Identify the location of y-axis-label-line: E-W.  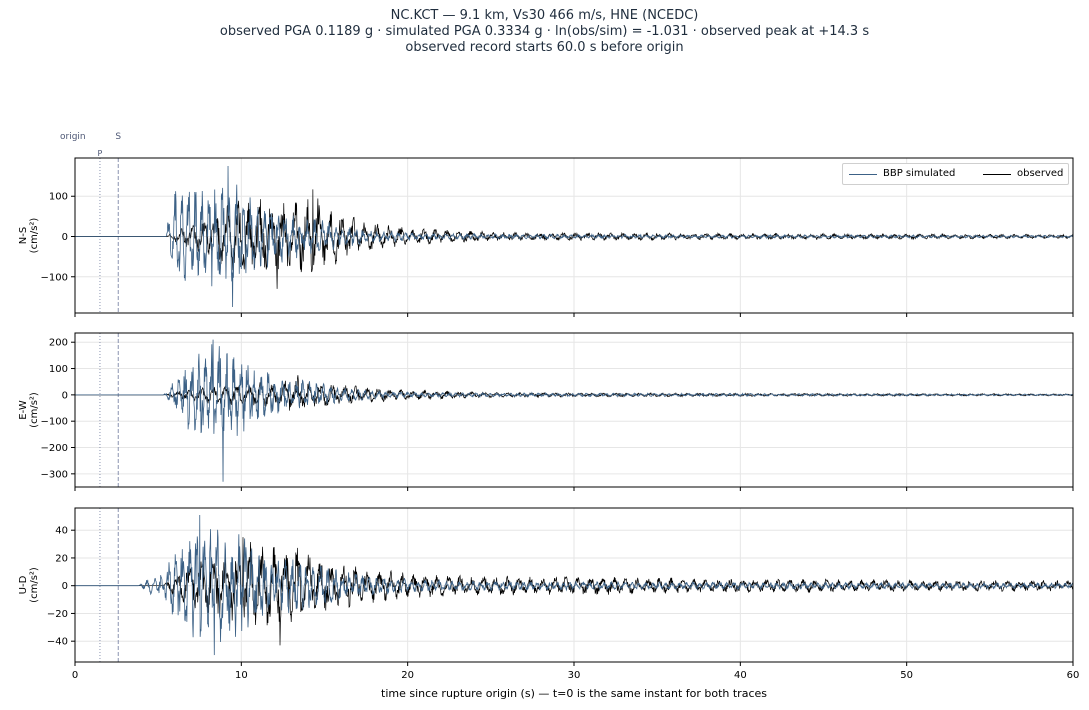
(23, 410).